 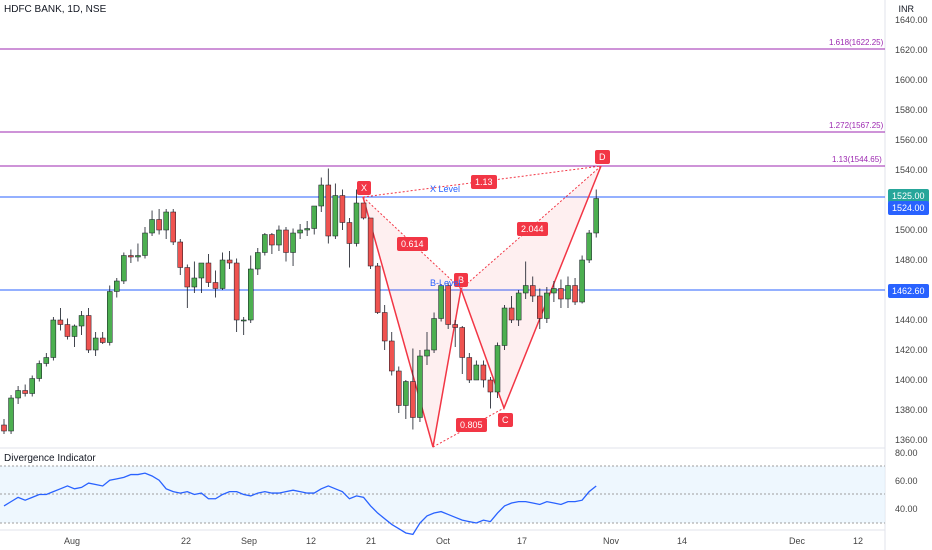 I want to click on symbol-title: HDFC BANK, 1D, NSE, so click(x=55, y=9).